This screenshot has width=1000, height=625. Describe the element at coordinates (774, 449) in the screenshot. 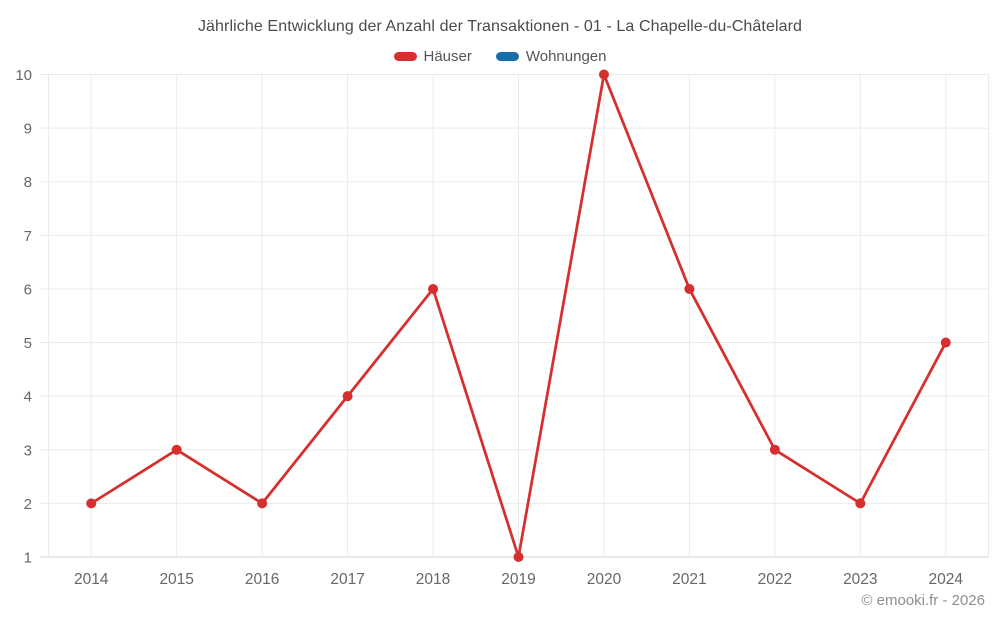

I see `data-point-h-user-2022` at that location.